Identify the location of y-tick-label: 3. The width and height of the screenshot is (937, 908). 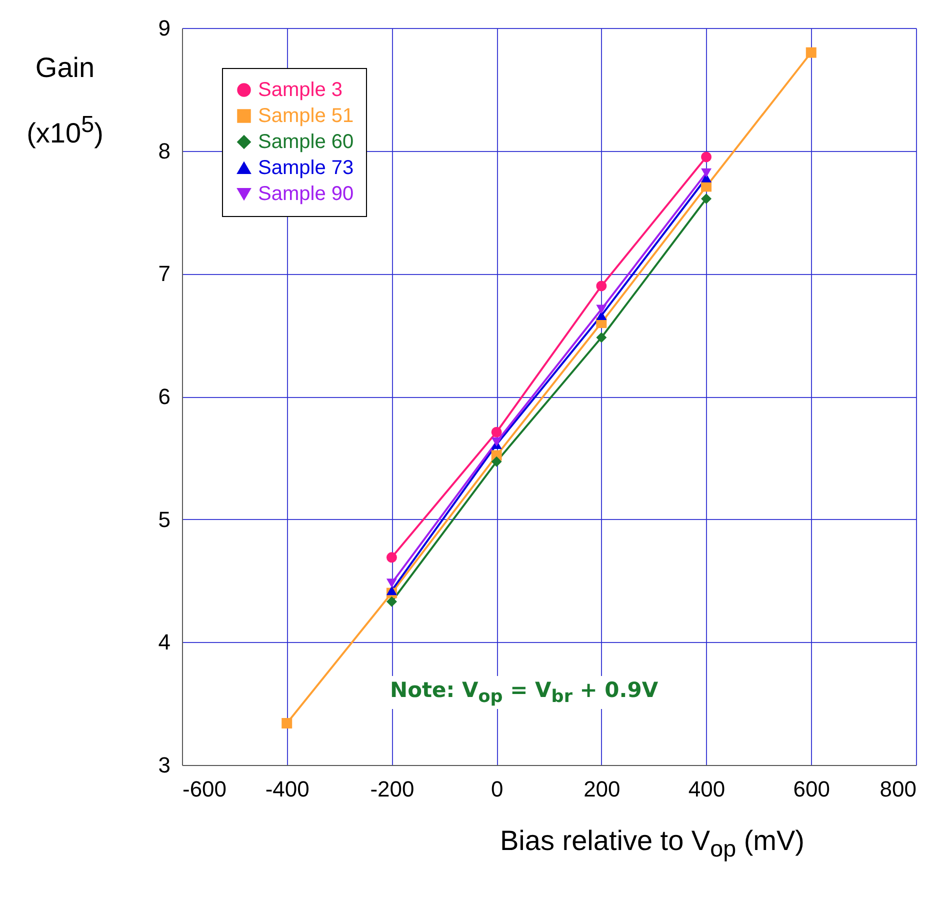
(164, 765).